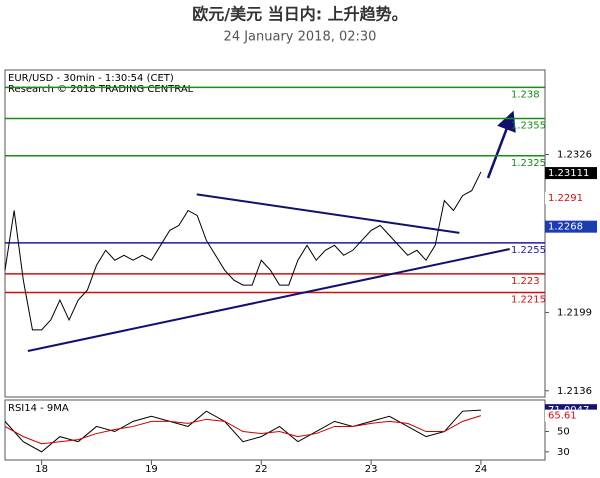 The height and width of the screenshot is (478, 600). Describe the element at coordinates (528, 300) in the screenshot. I see `level-label: 1.2215` at that location.